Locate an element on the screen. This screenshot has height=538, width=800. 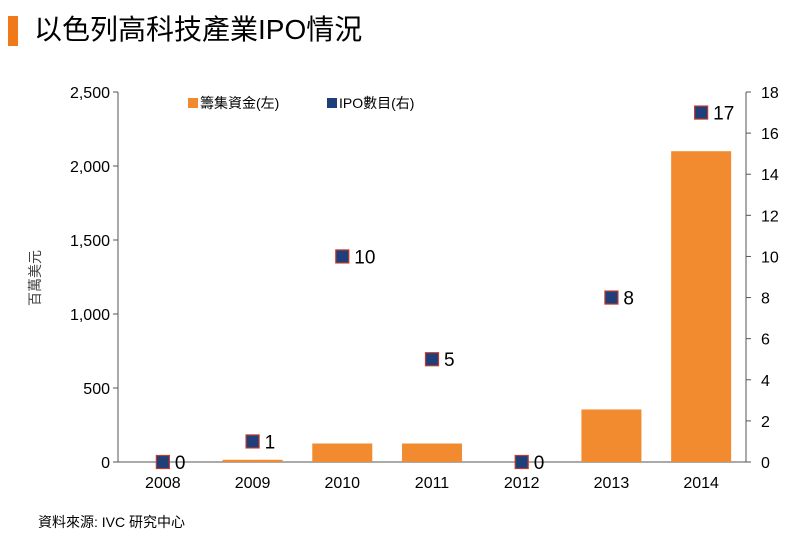
y2-tick-label: 14 is located at coordinates (770, 175).